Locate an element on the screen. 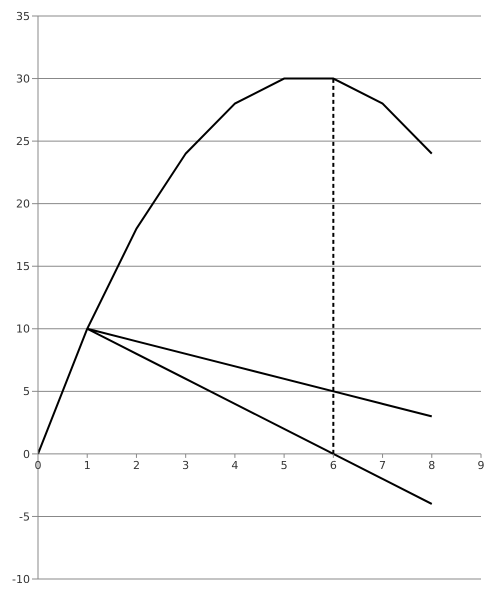  x-tick-label: 7 is located at coordinates (382, 465).